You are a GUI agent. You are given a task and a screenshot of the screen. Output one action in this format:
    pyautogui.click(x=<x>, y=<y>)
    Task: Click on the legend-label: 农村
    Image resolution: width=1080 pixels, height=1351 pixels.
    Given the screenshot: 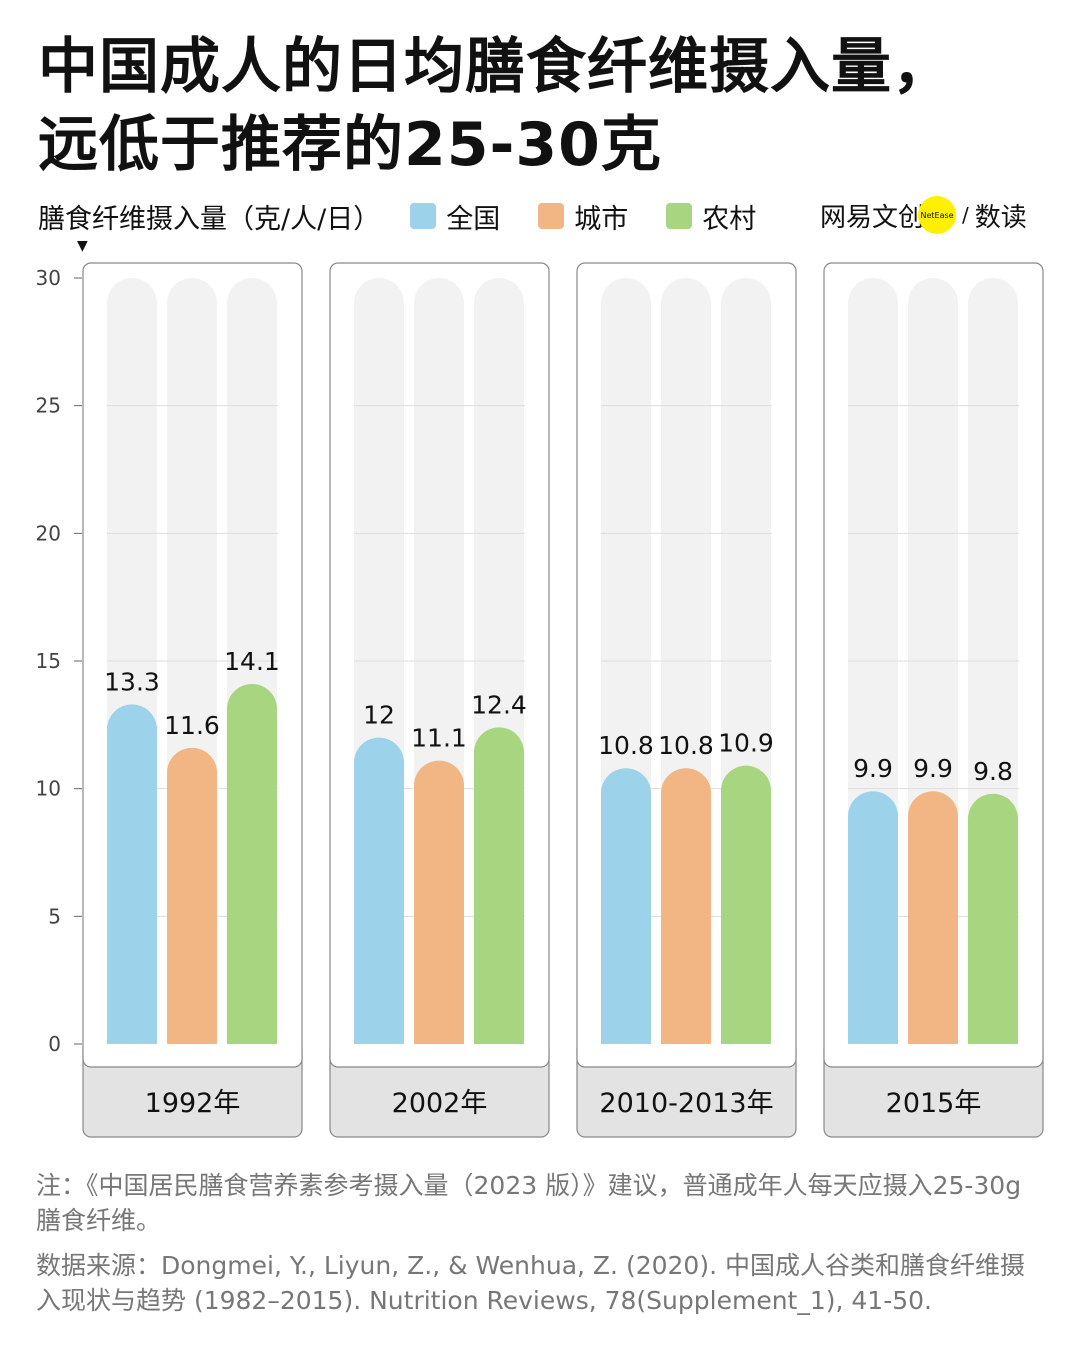 What is the action you would take?
    pyautogui.click(x=729, y=219)
    